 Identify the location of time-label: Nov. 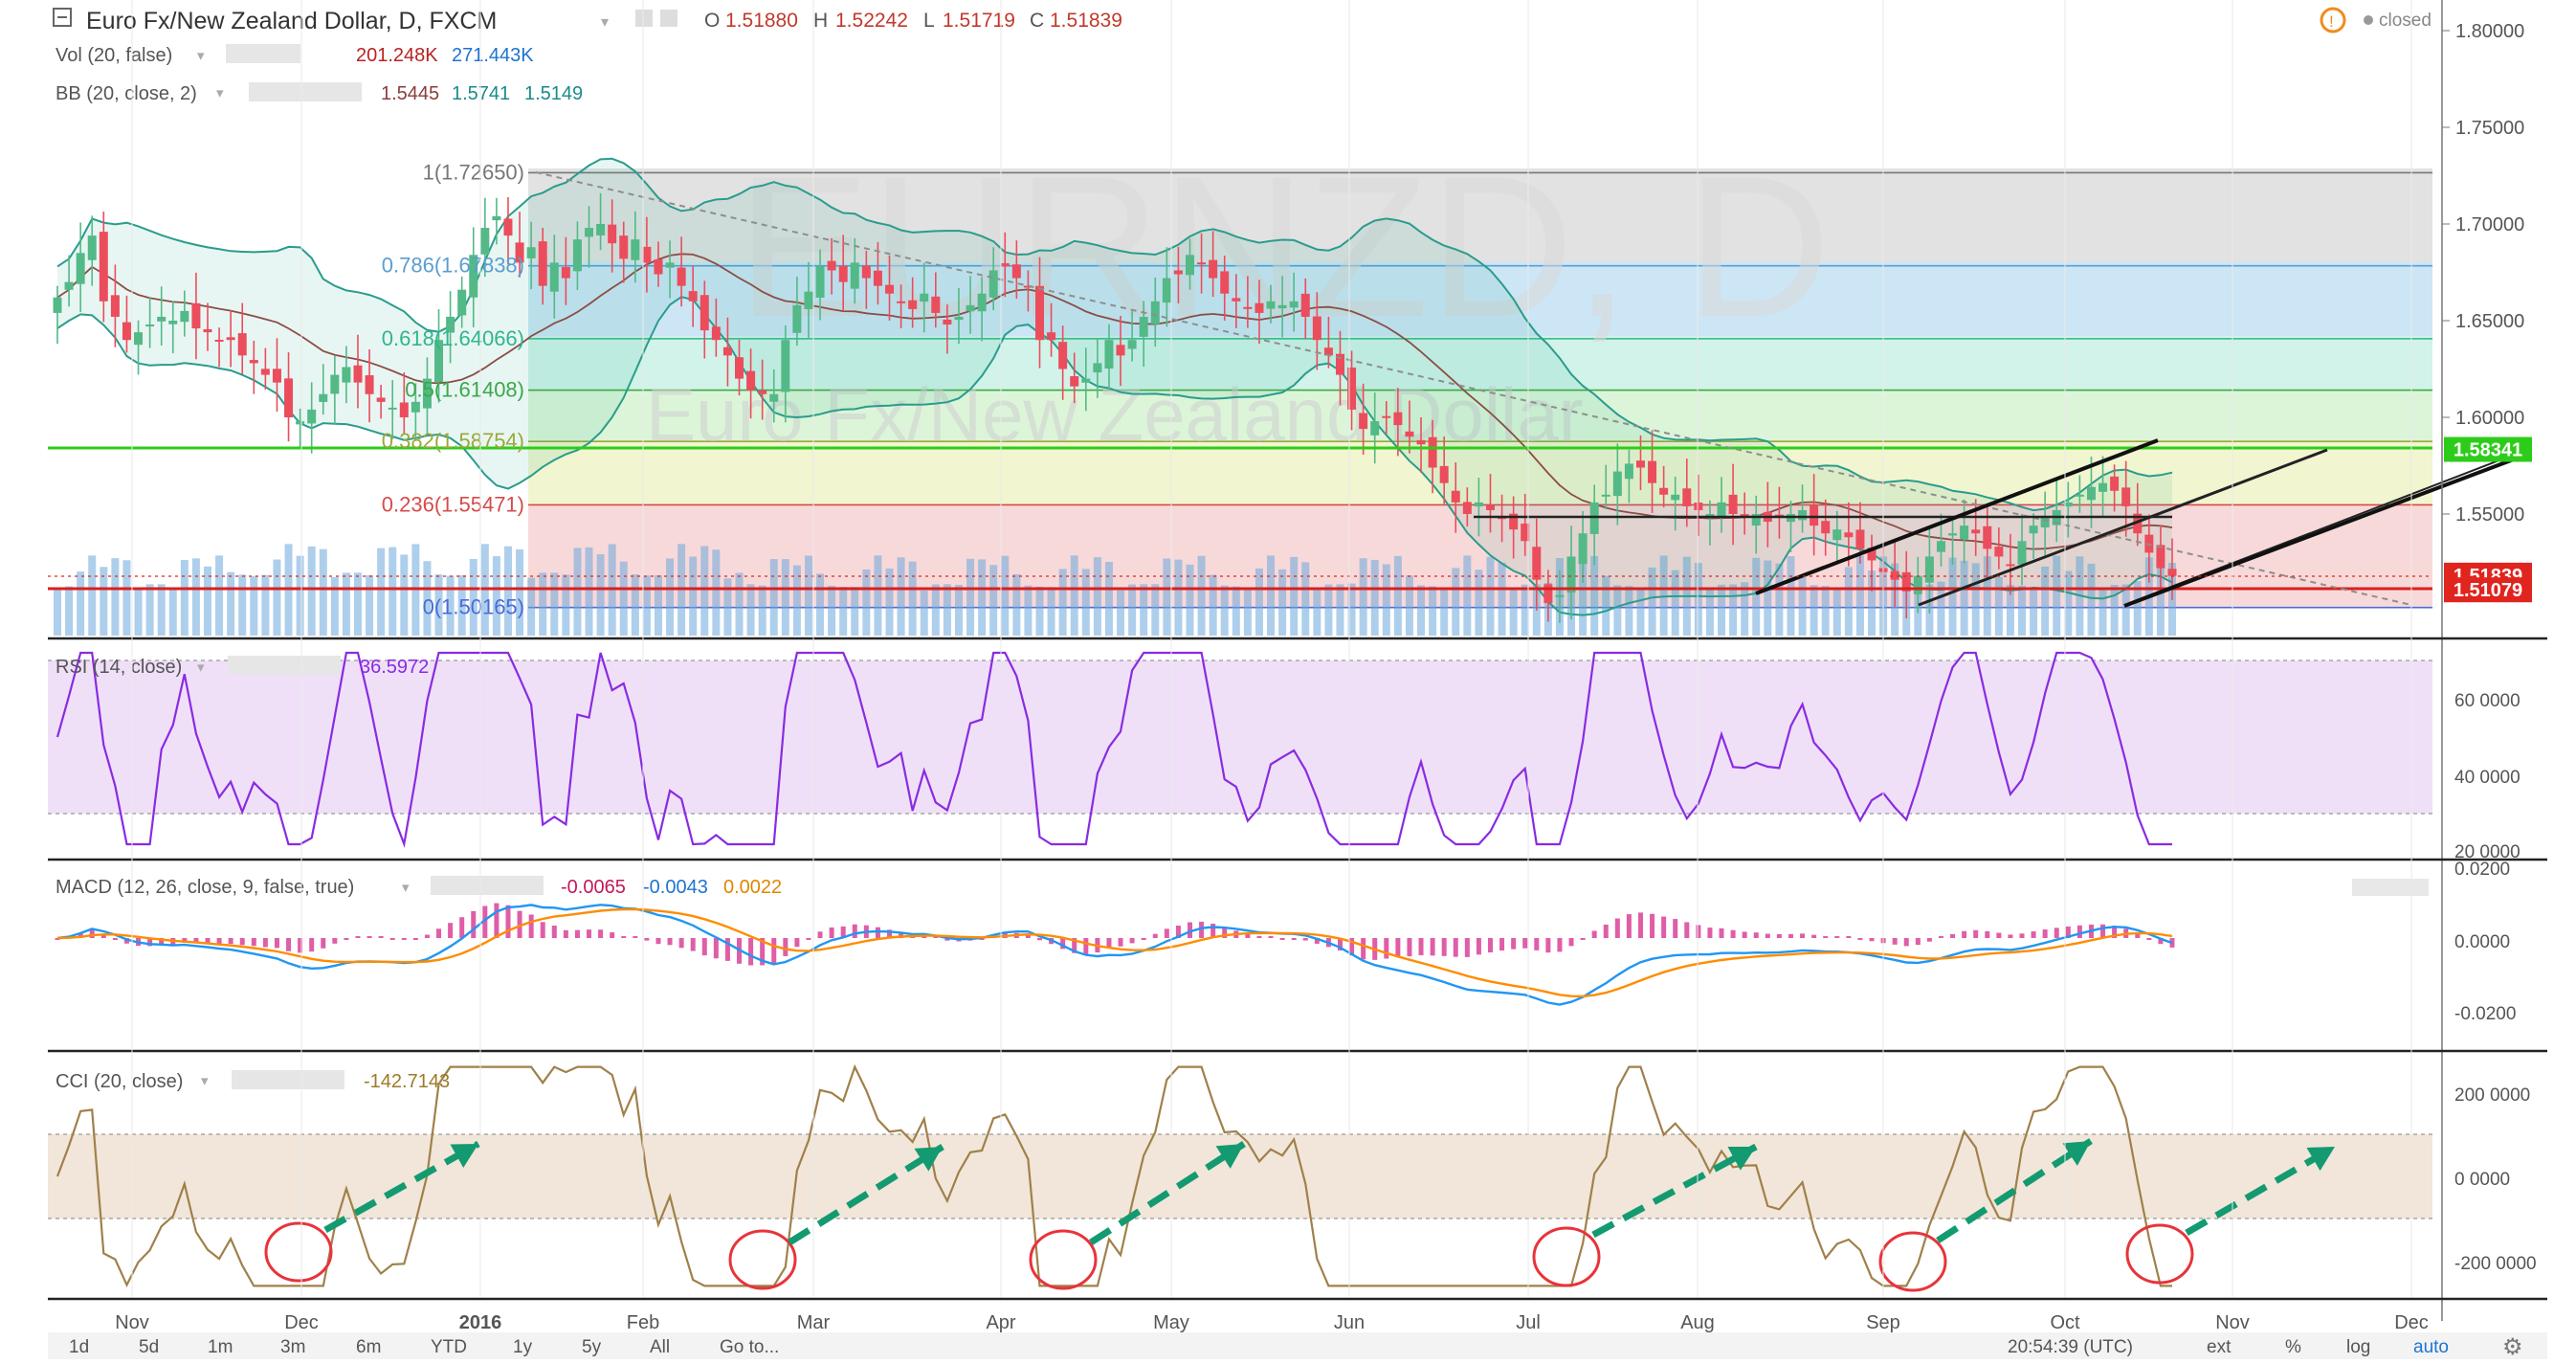
(2232, 1322).